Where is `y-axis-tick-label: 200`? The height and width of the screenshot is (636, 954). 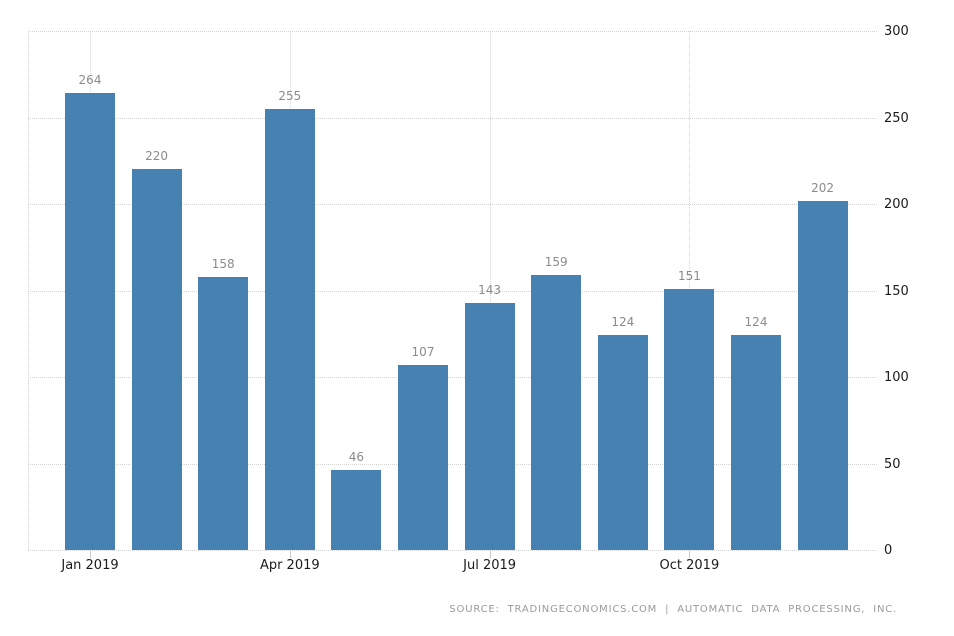 y-axis-tick-label: 200 is located at coordinates (896, 204).